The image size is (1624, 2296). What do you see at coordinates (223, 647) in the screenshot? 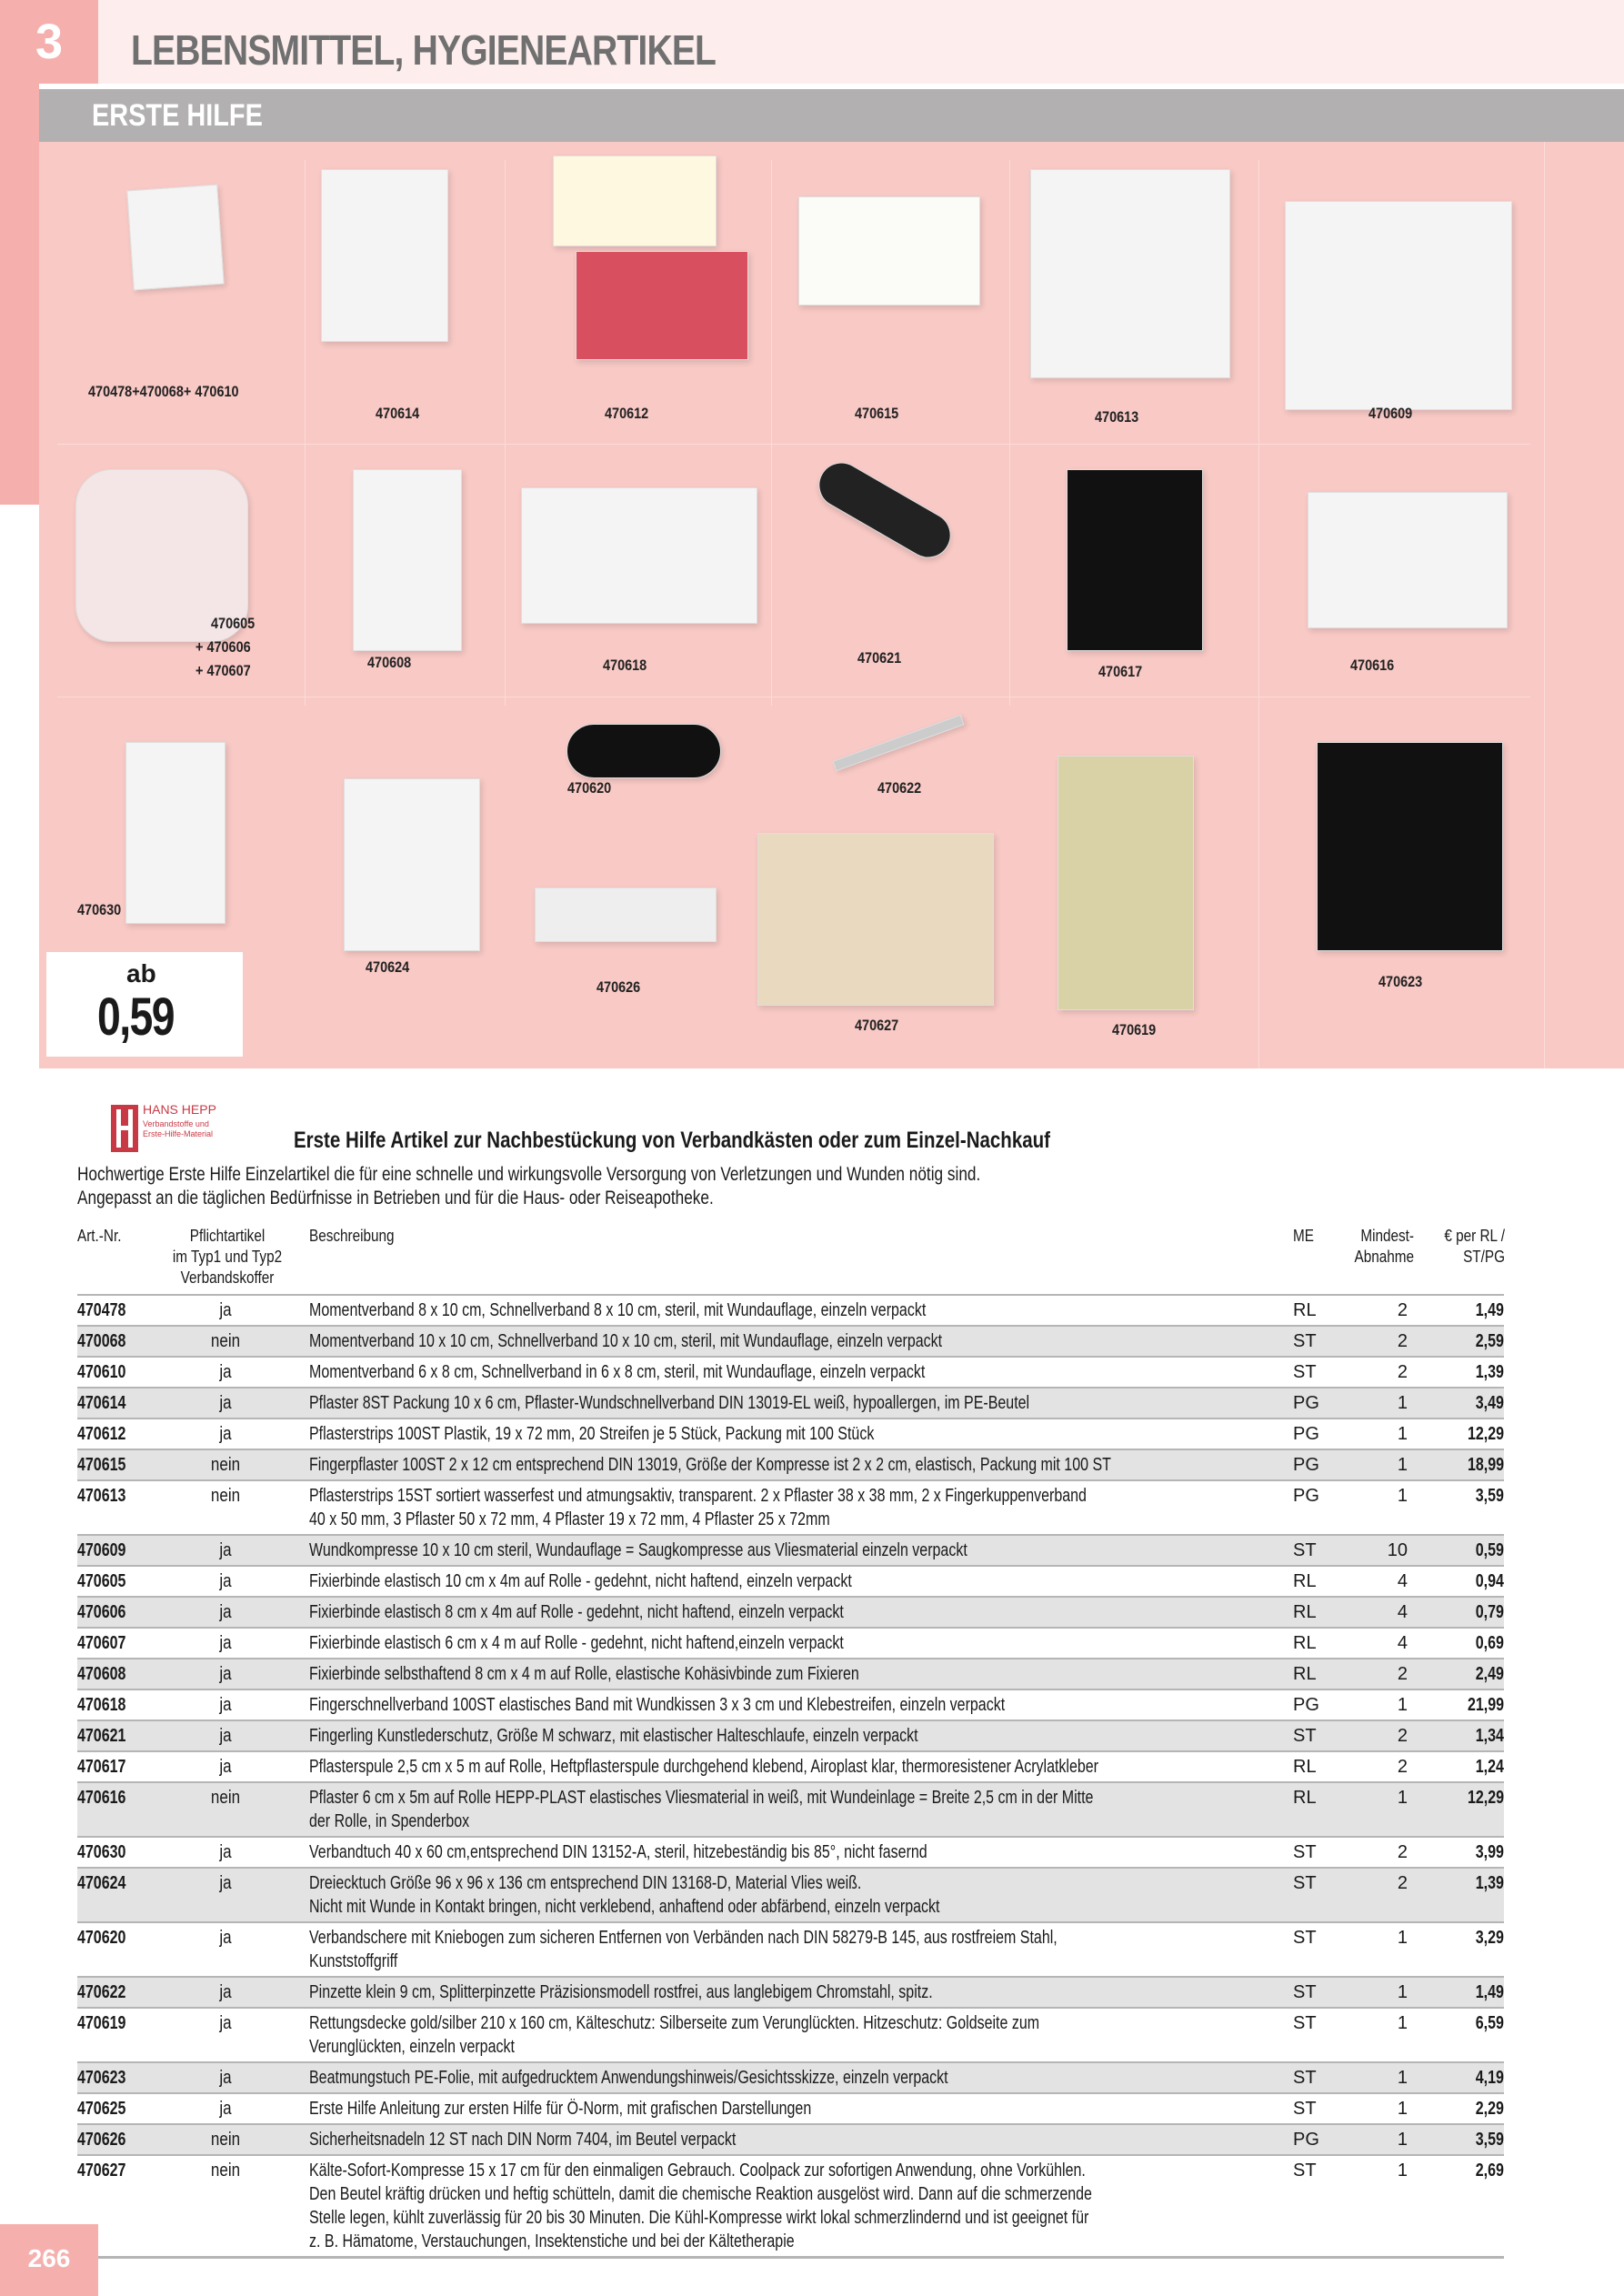
I see `photo-label: + 470606` at bounding box center [223, 647].